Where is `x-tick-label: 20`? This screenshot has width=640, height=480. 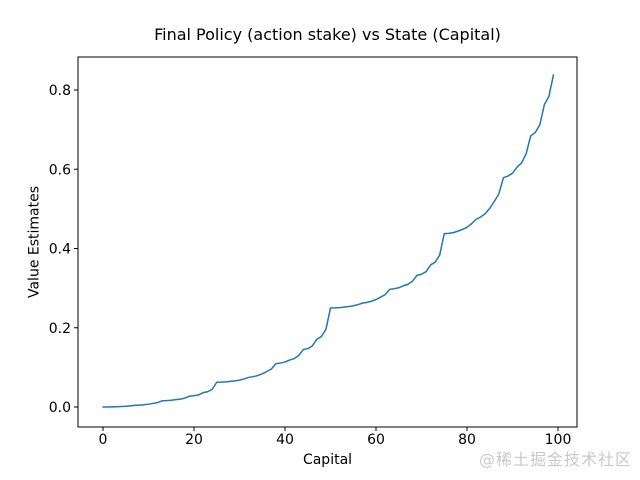
x-tick-label: 20 is located at coordinates (194, 440).